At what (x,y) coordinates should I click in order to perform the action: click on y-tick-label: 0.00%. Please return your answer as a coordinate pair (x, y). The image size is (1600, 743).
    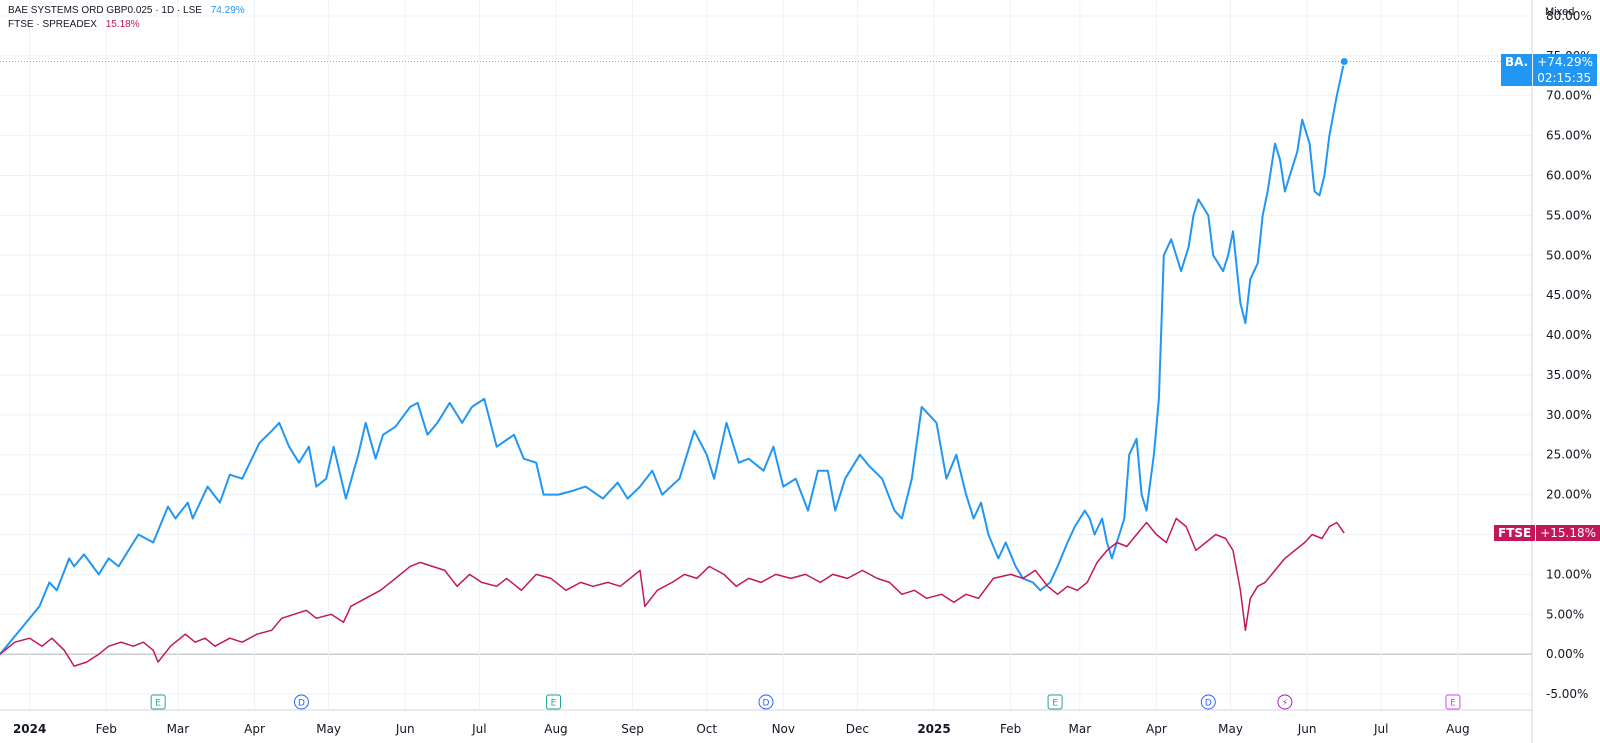
    Looking at the image, I should click on (1565, 654).